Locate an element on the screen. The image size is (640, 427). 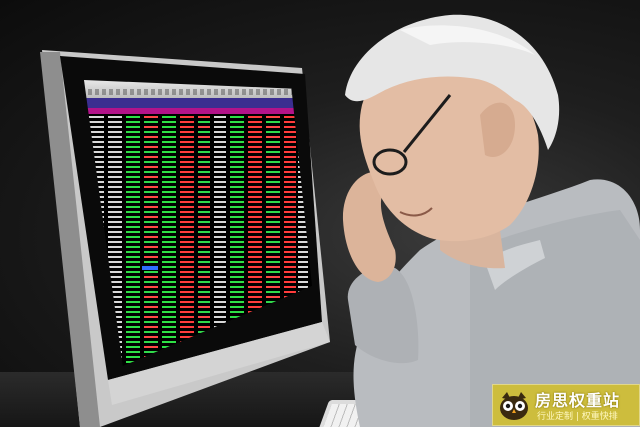
selected-row-marker is located at coordinates (150, 268).